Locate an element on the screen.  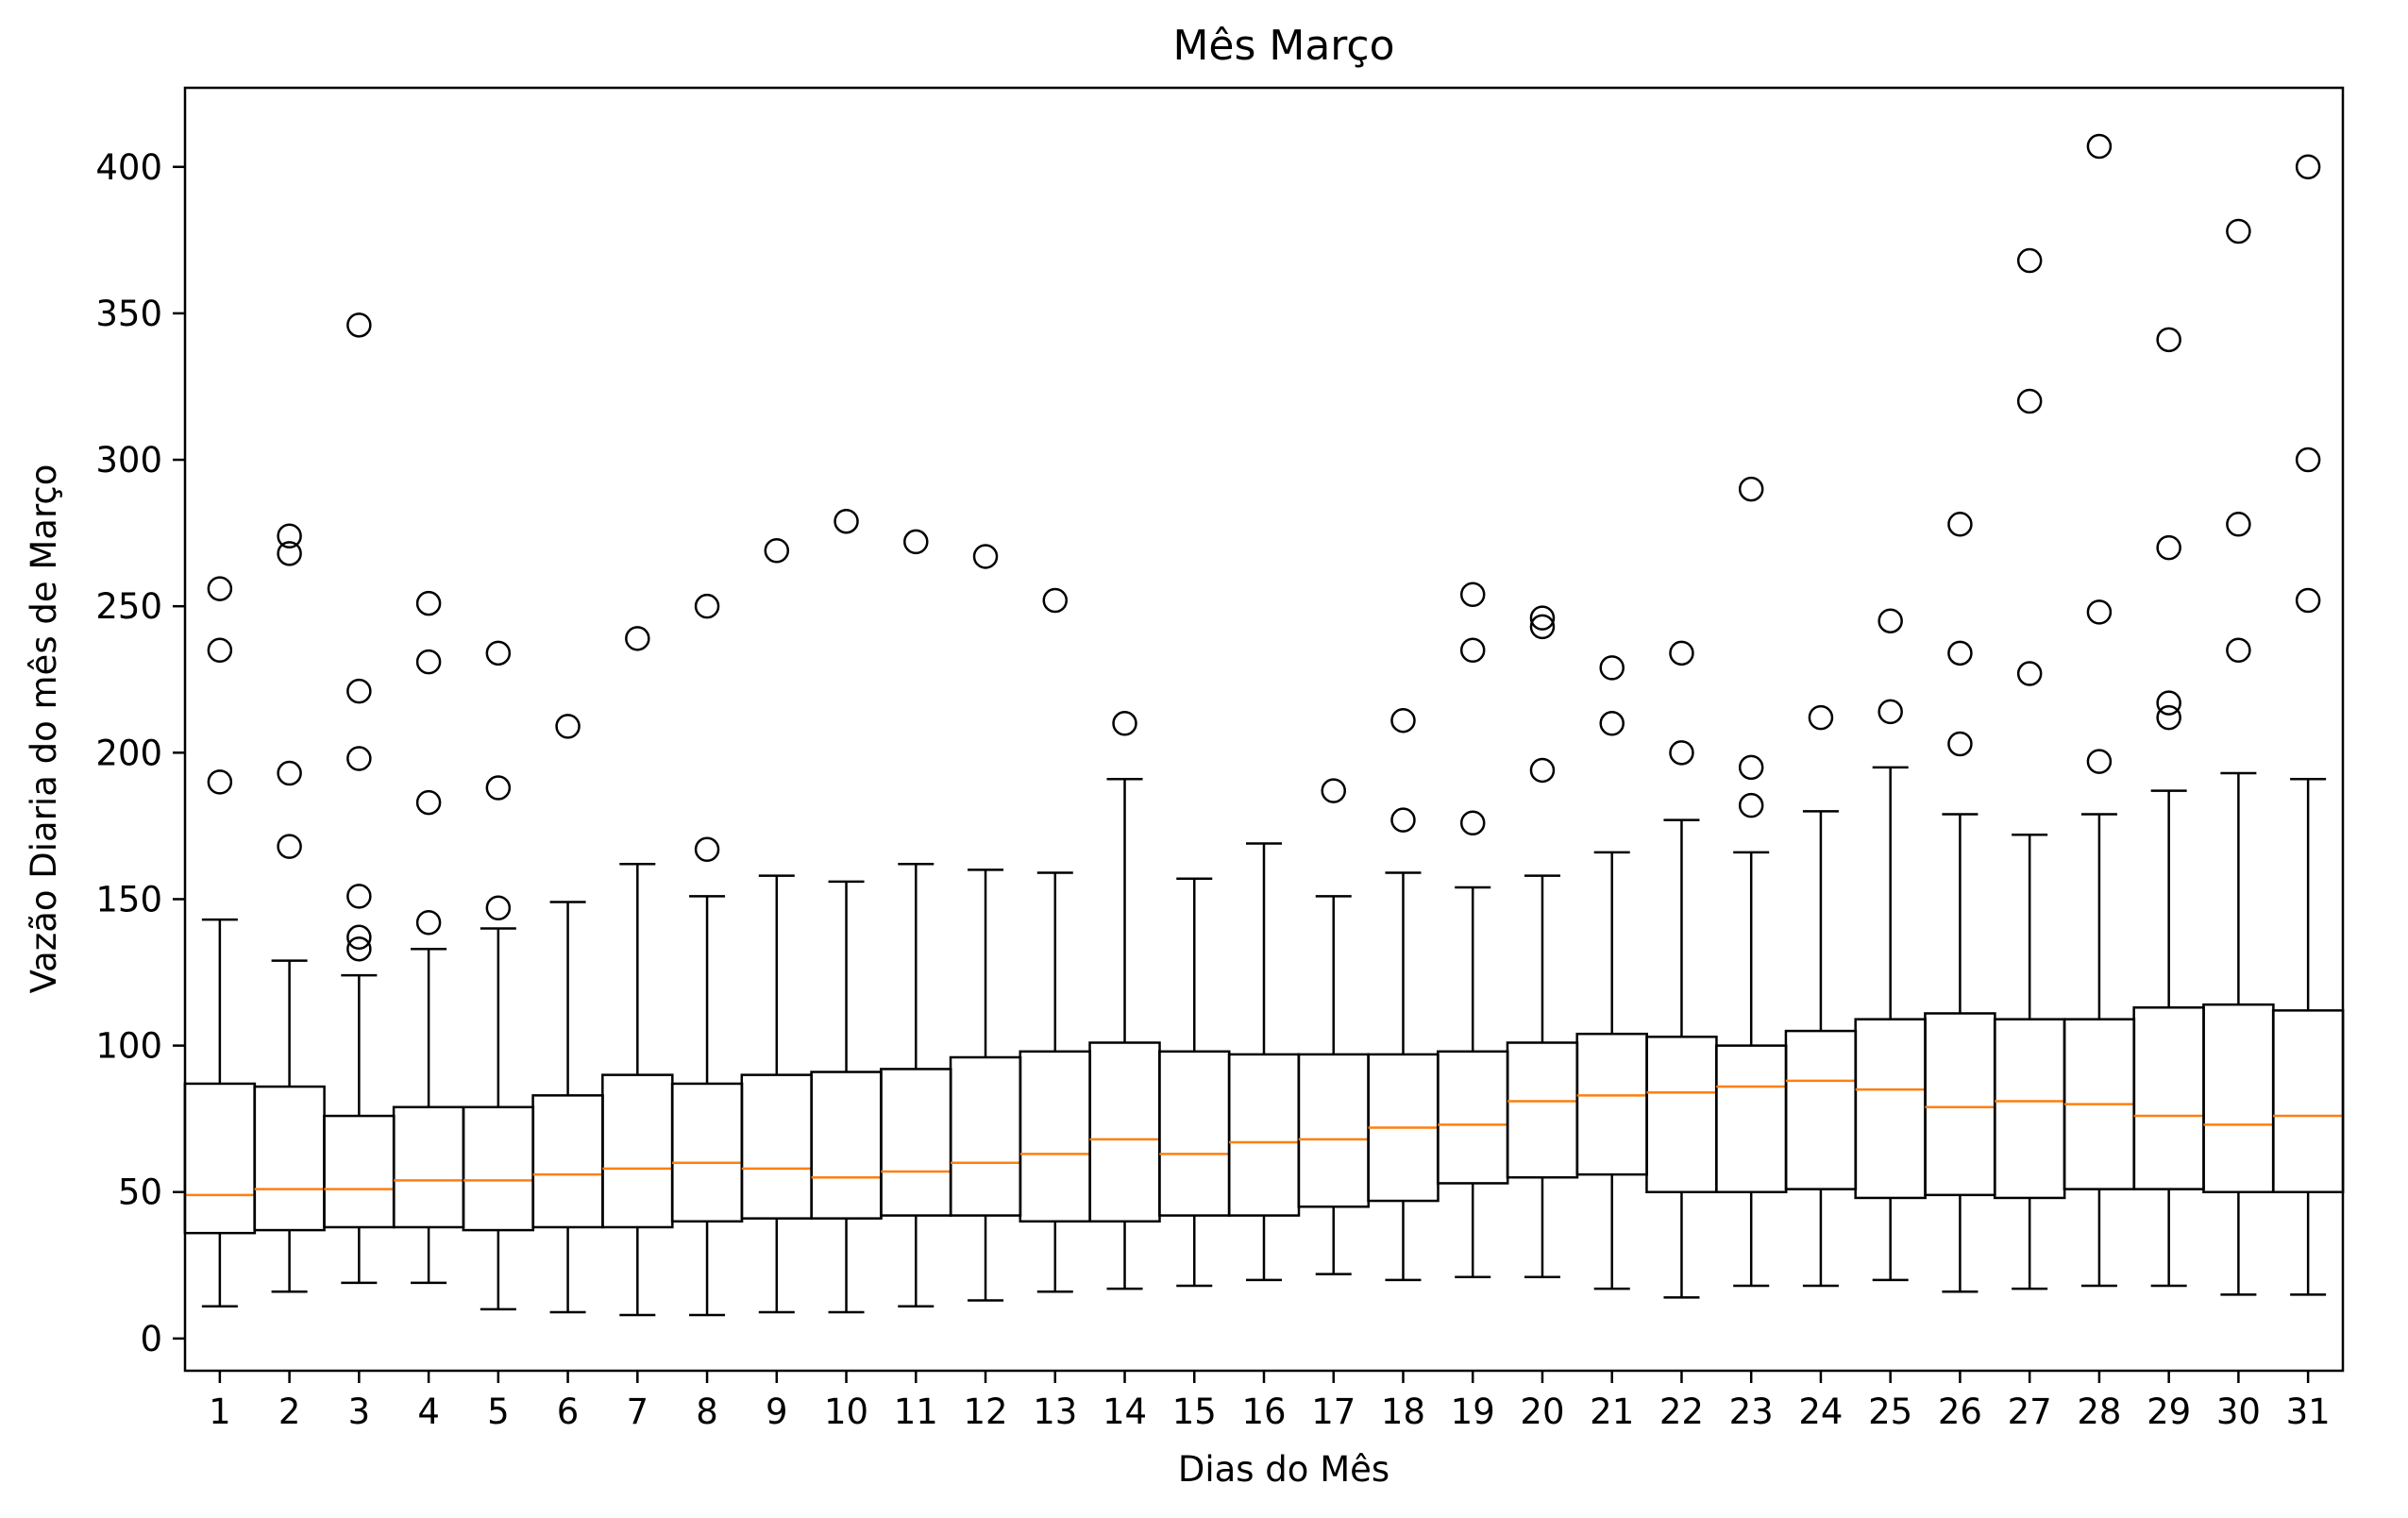
x-tick-label: 3 is located at coordinates (359, 1412).